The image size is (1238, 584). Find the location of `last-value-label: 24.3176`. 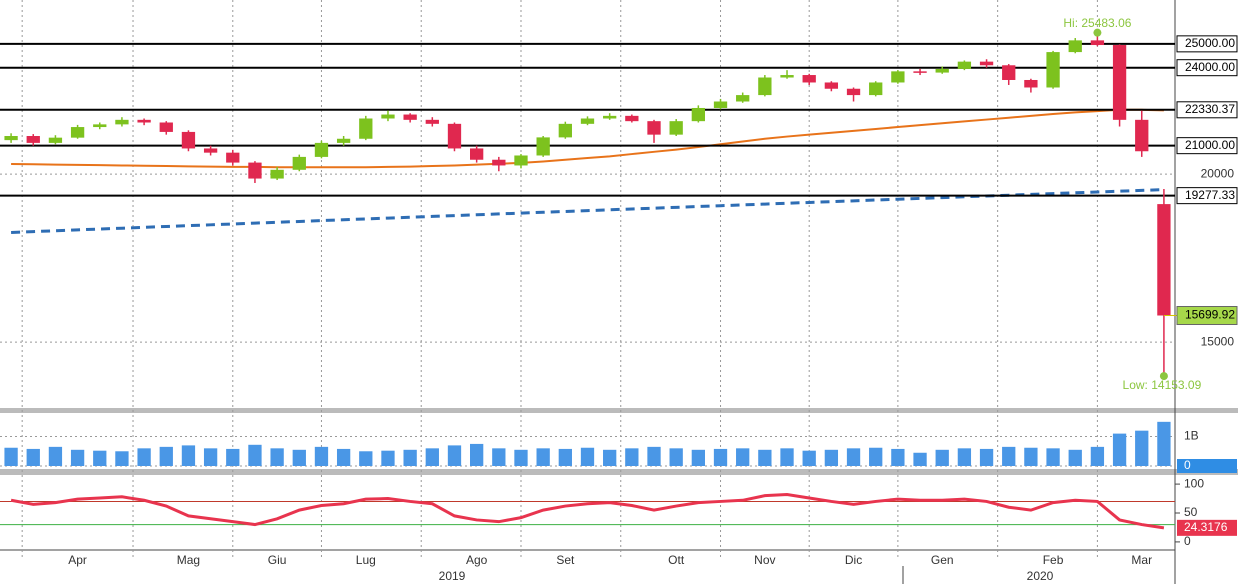

last-value-label: 24.3176 is located at coordinates (1206, 527).